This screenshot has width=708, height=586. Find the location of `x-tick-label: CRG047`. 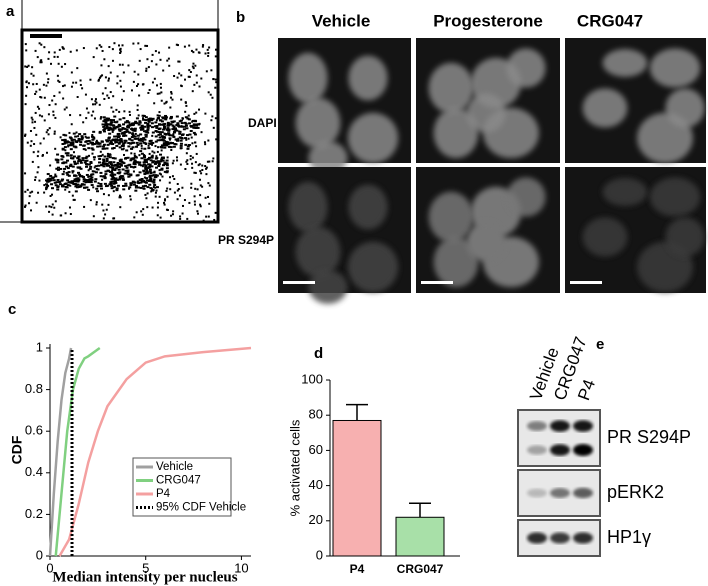

x-tick-label: CRG047 is located at coordinates (420, 569).